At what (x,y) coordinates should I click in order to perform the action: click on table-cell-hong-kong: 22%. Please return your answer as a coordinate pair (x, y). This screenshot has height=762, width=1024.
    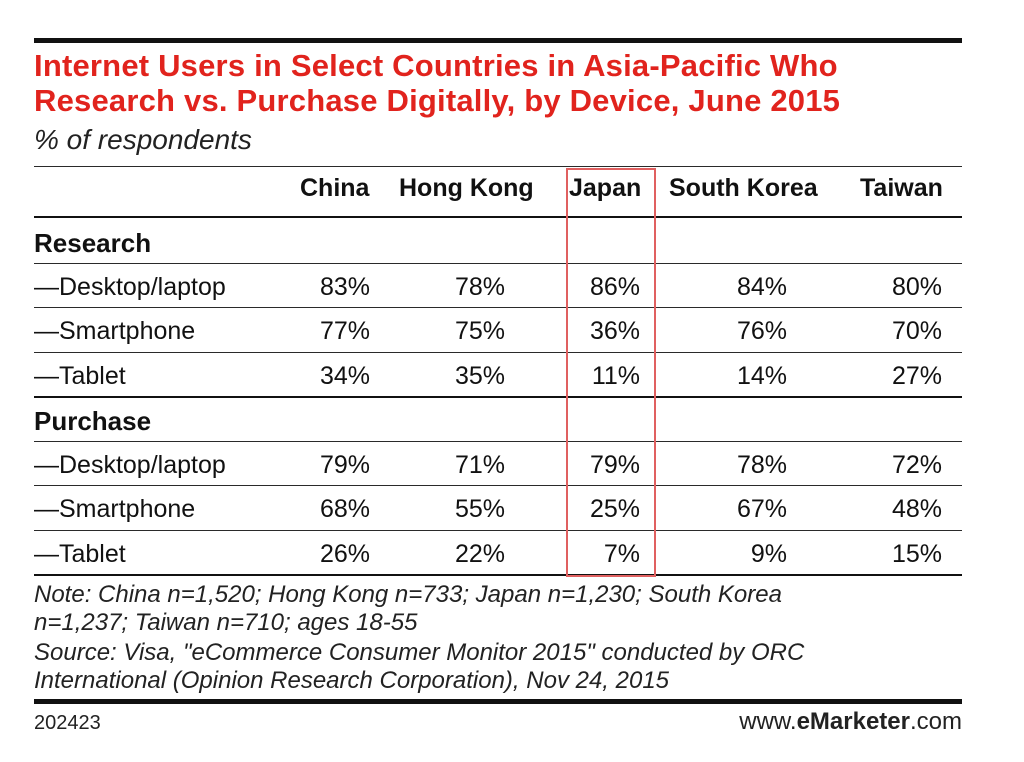
    Looking at the image, I should click on (479, 553).